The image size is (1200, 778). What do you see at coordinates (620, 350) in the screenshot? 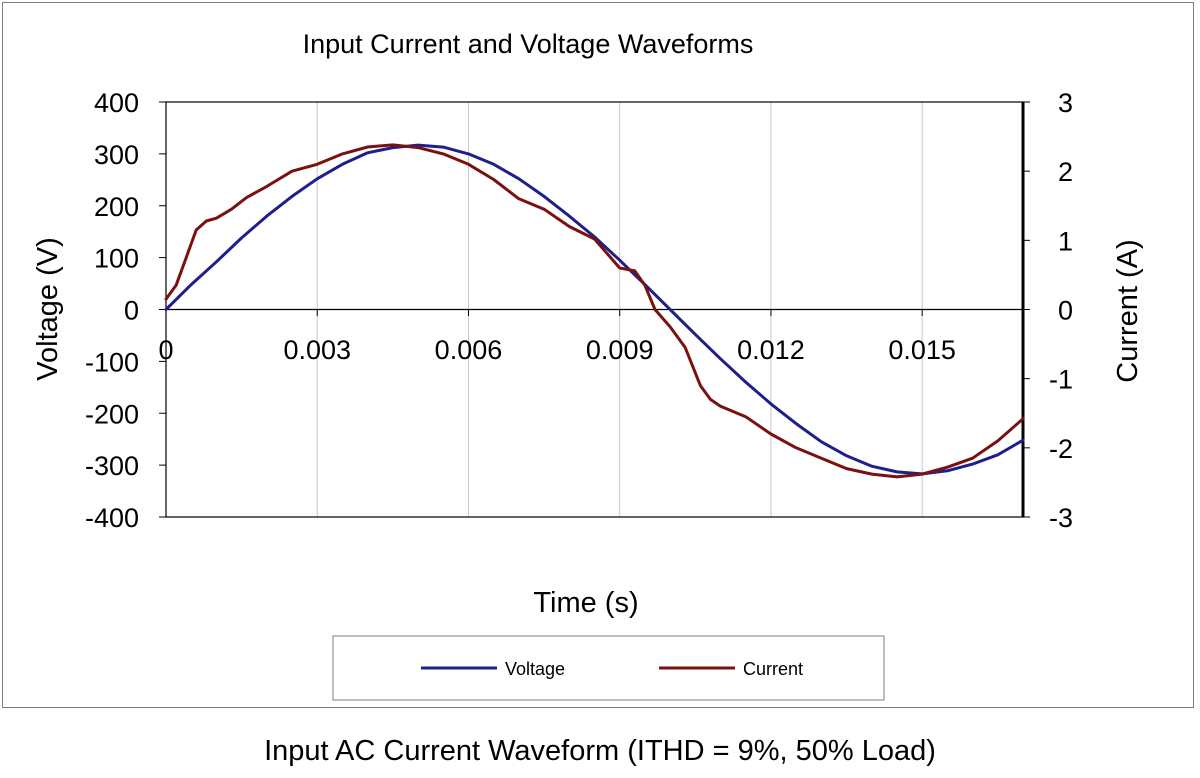
I see `x-tick-label: 0.009` at bounding box center [620, 350].